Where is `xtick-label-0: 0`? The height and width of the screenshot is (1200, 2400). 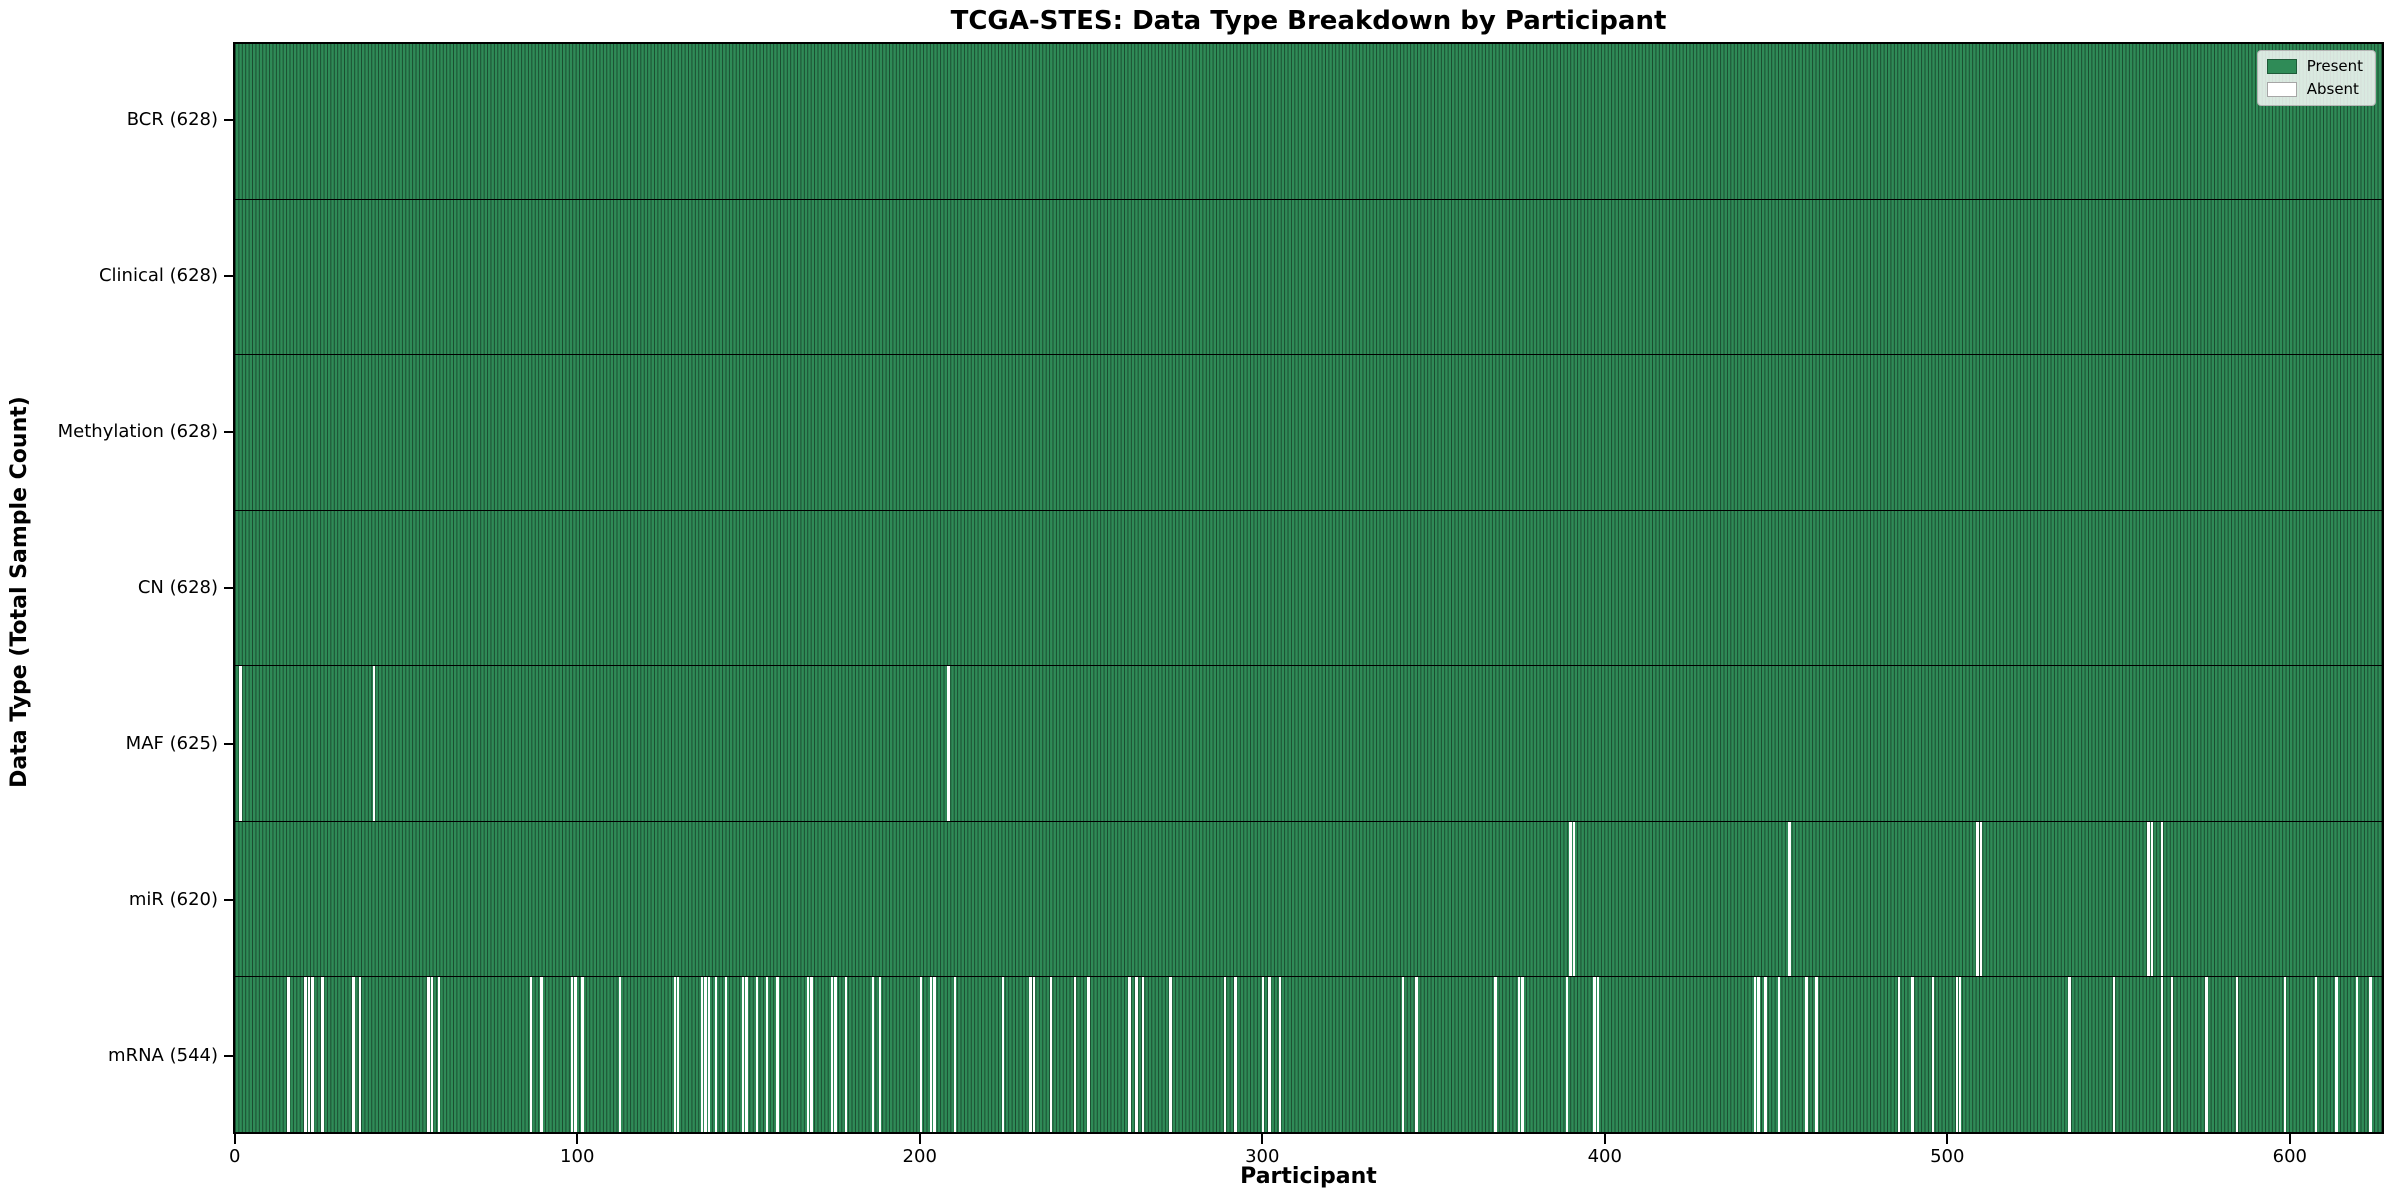 xtick-label-0: 0 is located at coordinates (234, 1156).